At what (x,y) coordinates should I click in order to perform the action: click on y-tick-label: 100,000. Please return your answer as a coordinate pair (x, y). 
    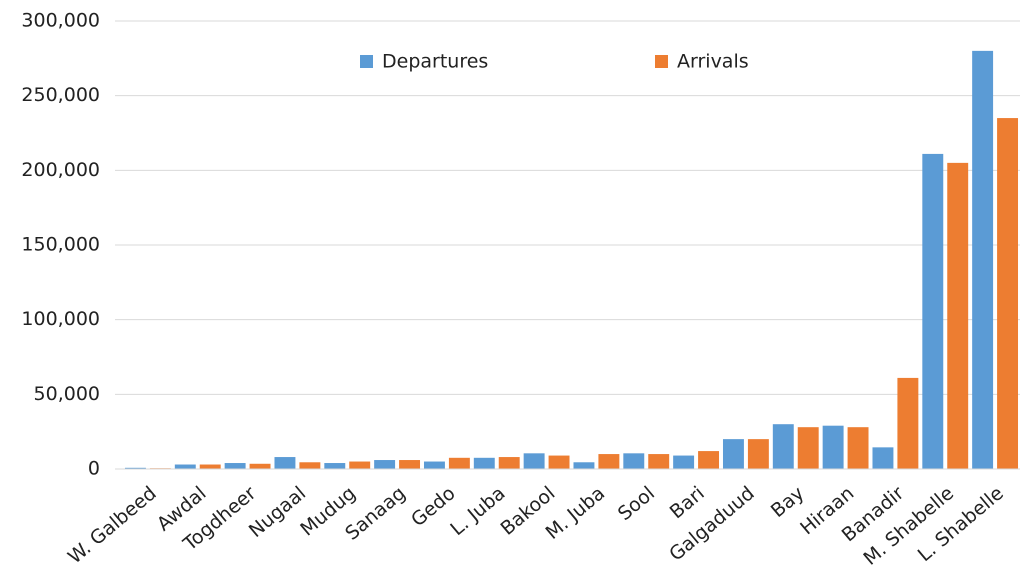
    Looking at the image, I should click on (60, 319).